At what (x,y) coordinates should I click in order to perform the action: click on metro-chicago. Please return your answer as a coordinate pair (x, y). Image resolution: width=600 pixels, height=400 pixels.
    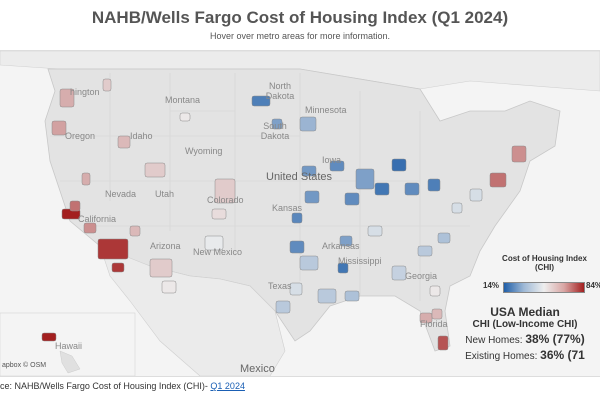
    Looking at the image, I should click on (365, 179).